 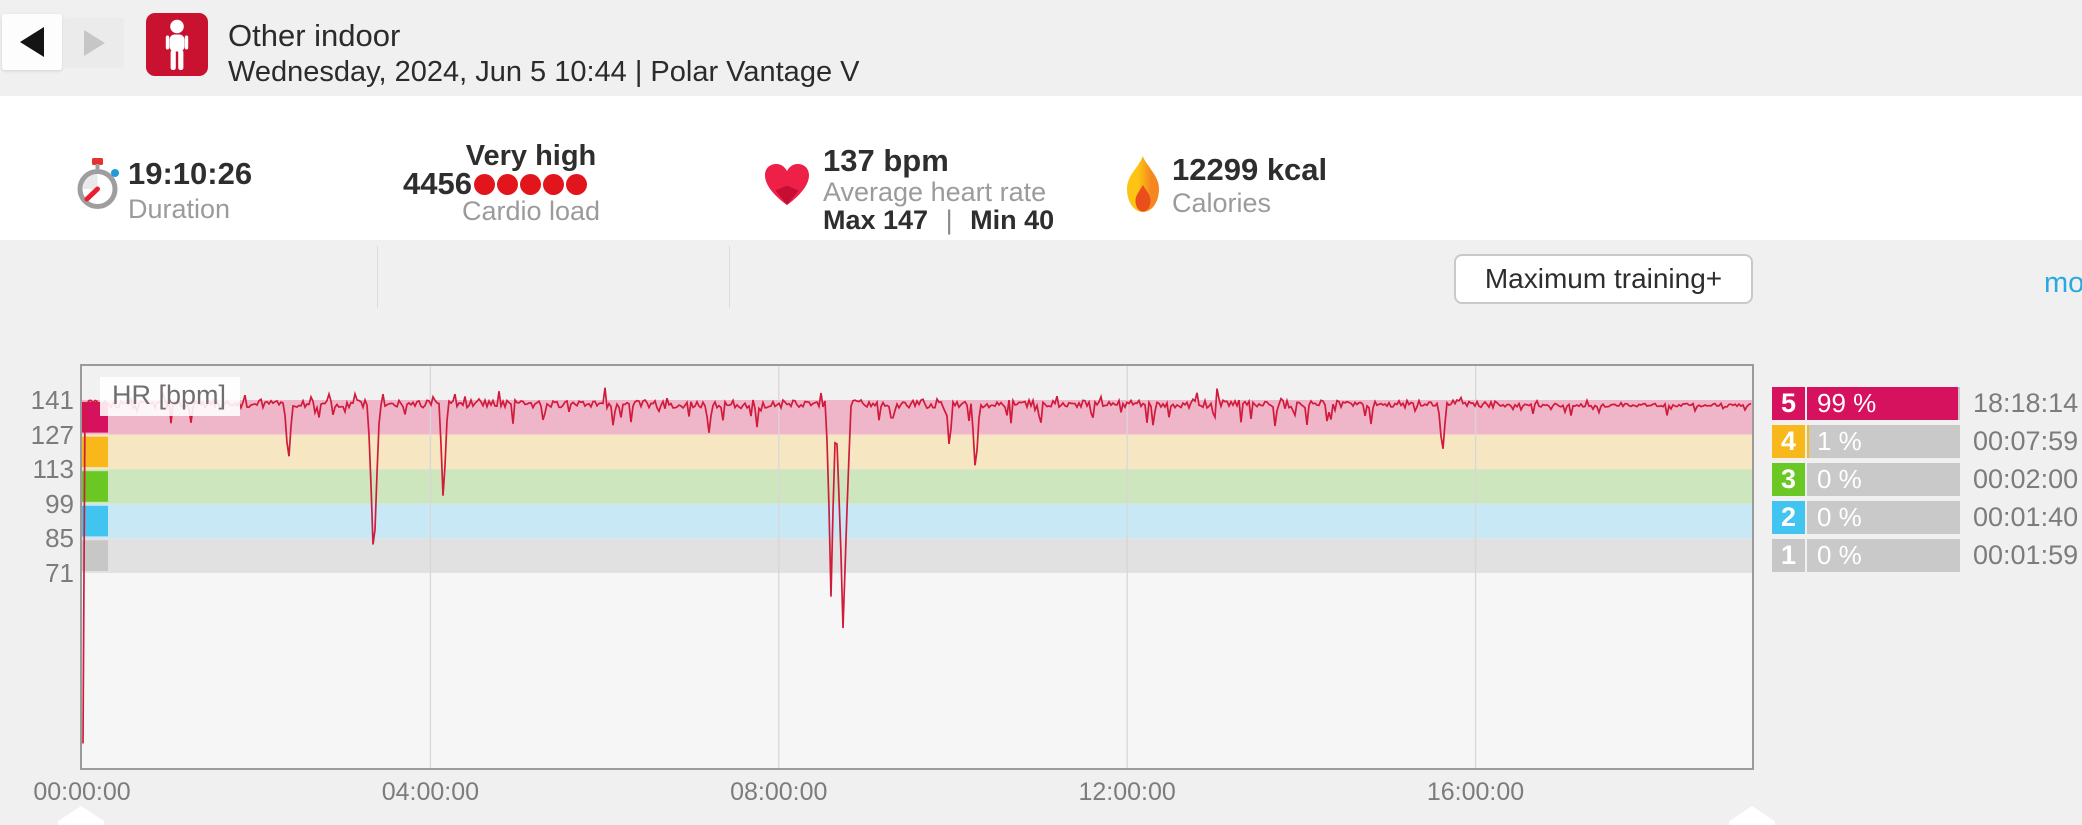 I want to click on calories-label: Calories, so click(x=1222, y=203).